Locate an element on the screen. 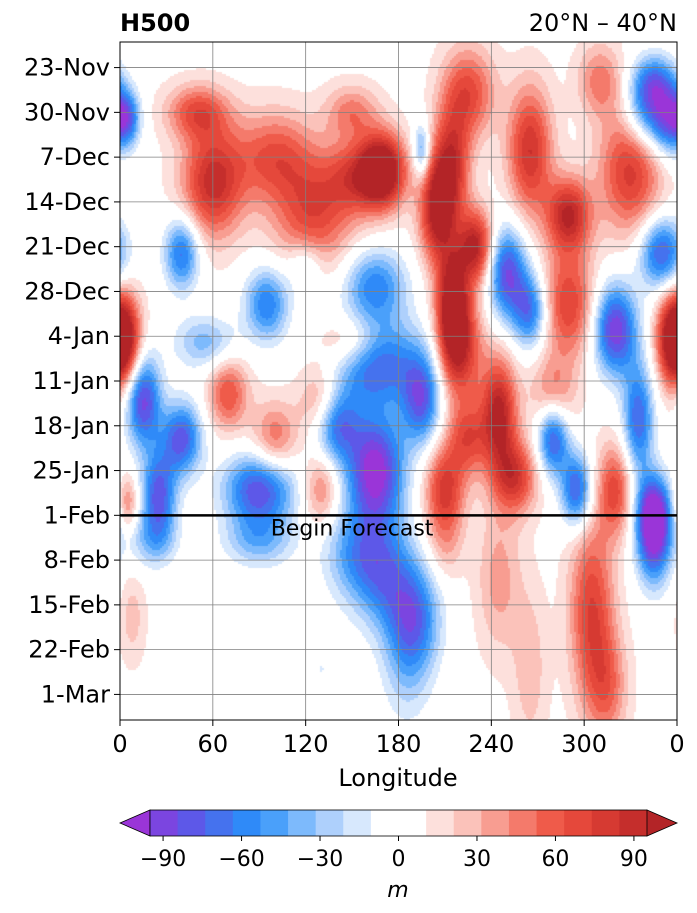  x-axis: 0 60 120 180 240 300 0 is located at coordinates (398, 739).